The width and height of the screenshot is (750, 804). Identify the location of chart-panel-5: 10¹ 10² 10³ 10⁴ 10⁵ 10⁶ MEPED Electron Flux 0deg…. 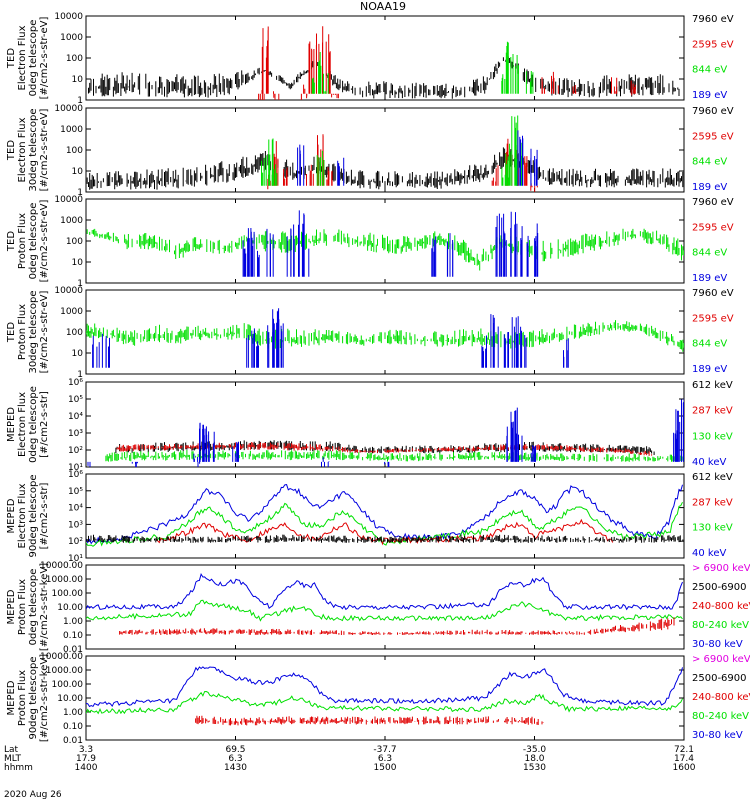
(369, 425).